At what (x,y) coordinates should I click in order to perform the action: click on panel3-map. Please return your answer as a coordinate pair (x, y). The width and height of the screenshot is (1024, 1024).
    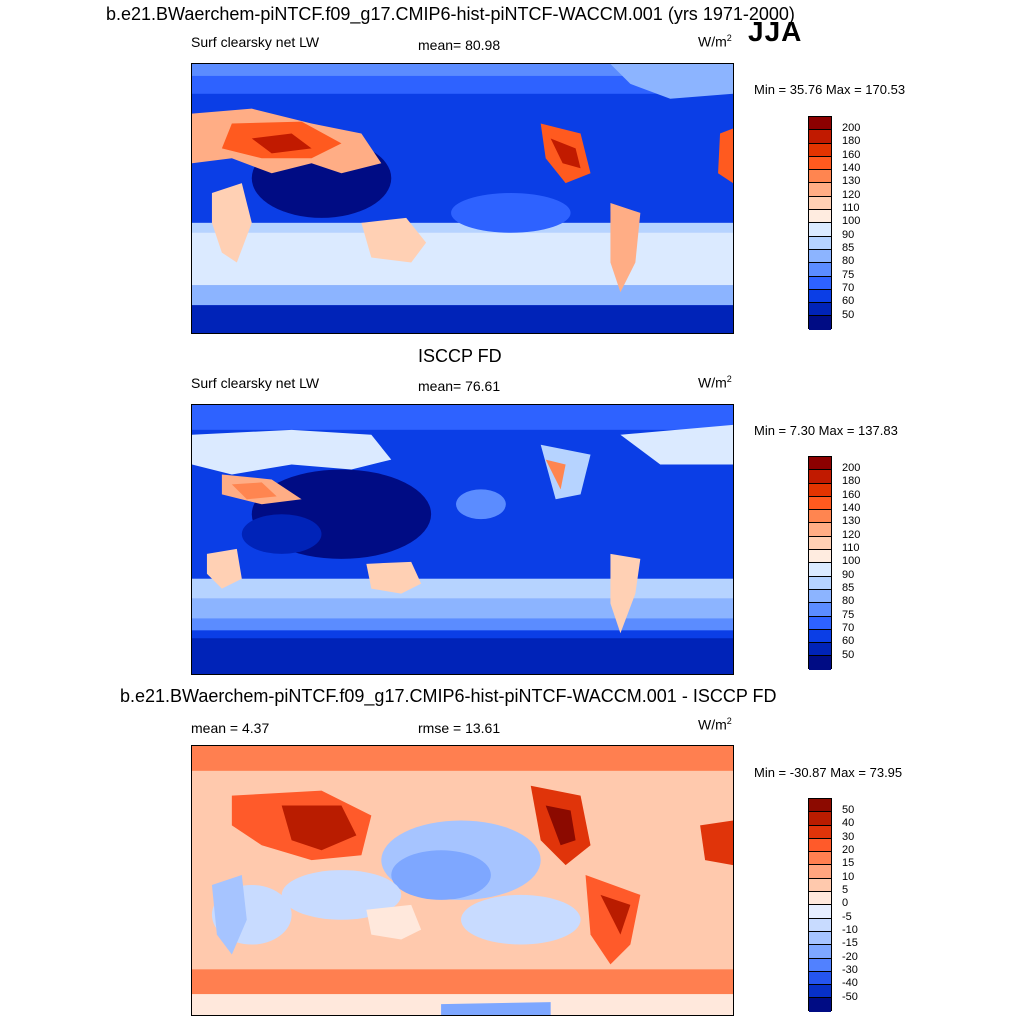
    Looking at the image, I should click on (462, 880).